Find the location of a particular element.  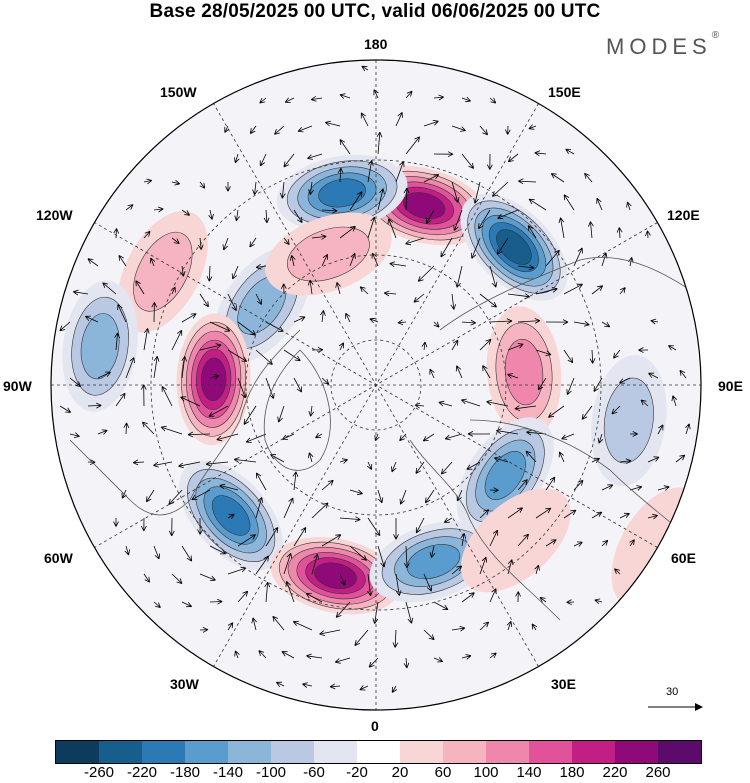

asia-outline is located at coordinates (565, 293).